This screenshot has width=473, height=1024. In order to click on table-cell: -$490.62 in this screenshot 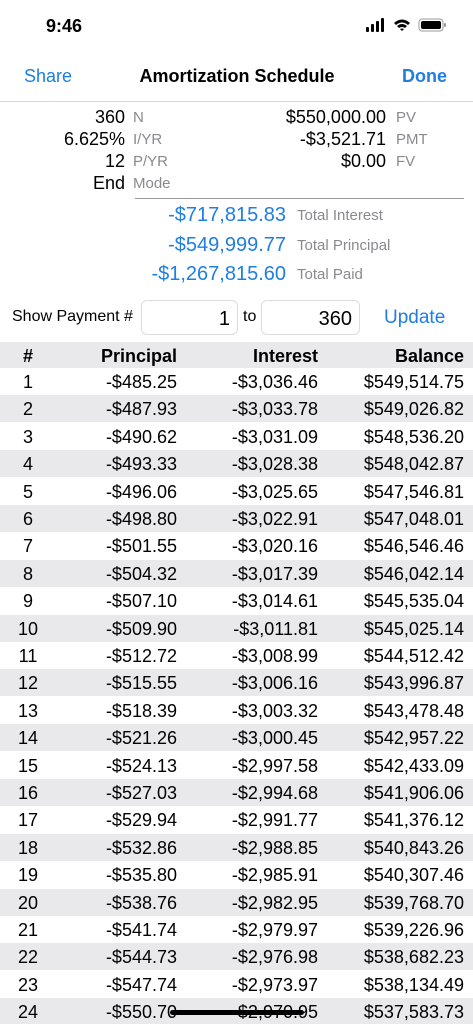, I will do `click(141, 436)`.